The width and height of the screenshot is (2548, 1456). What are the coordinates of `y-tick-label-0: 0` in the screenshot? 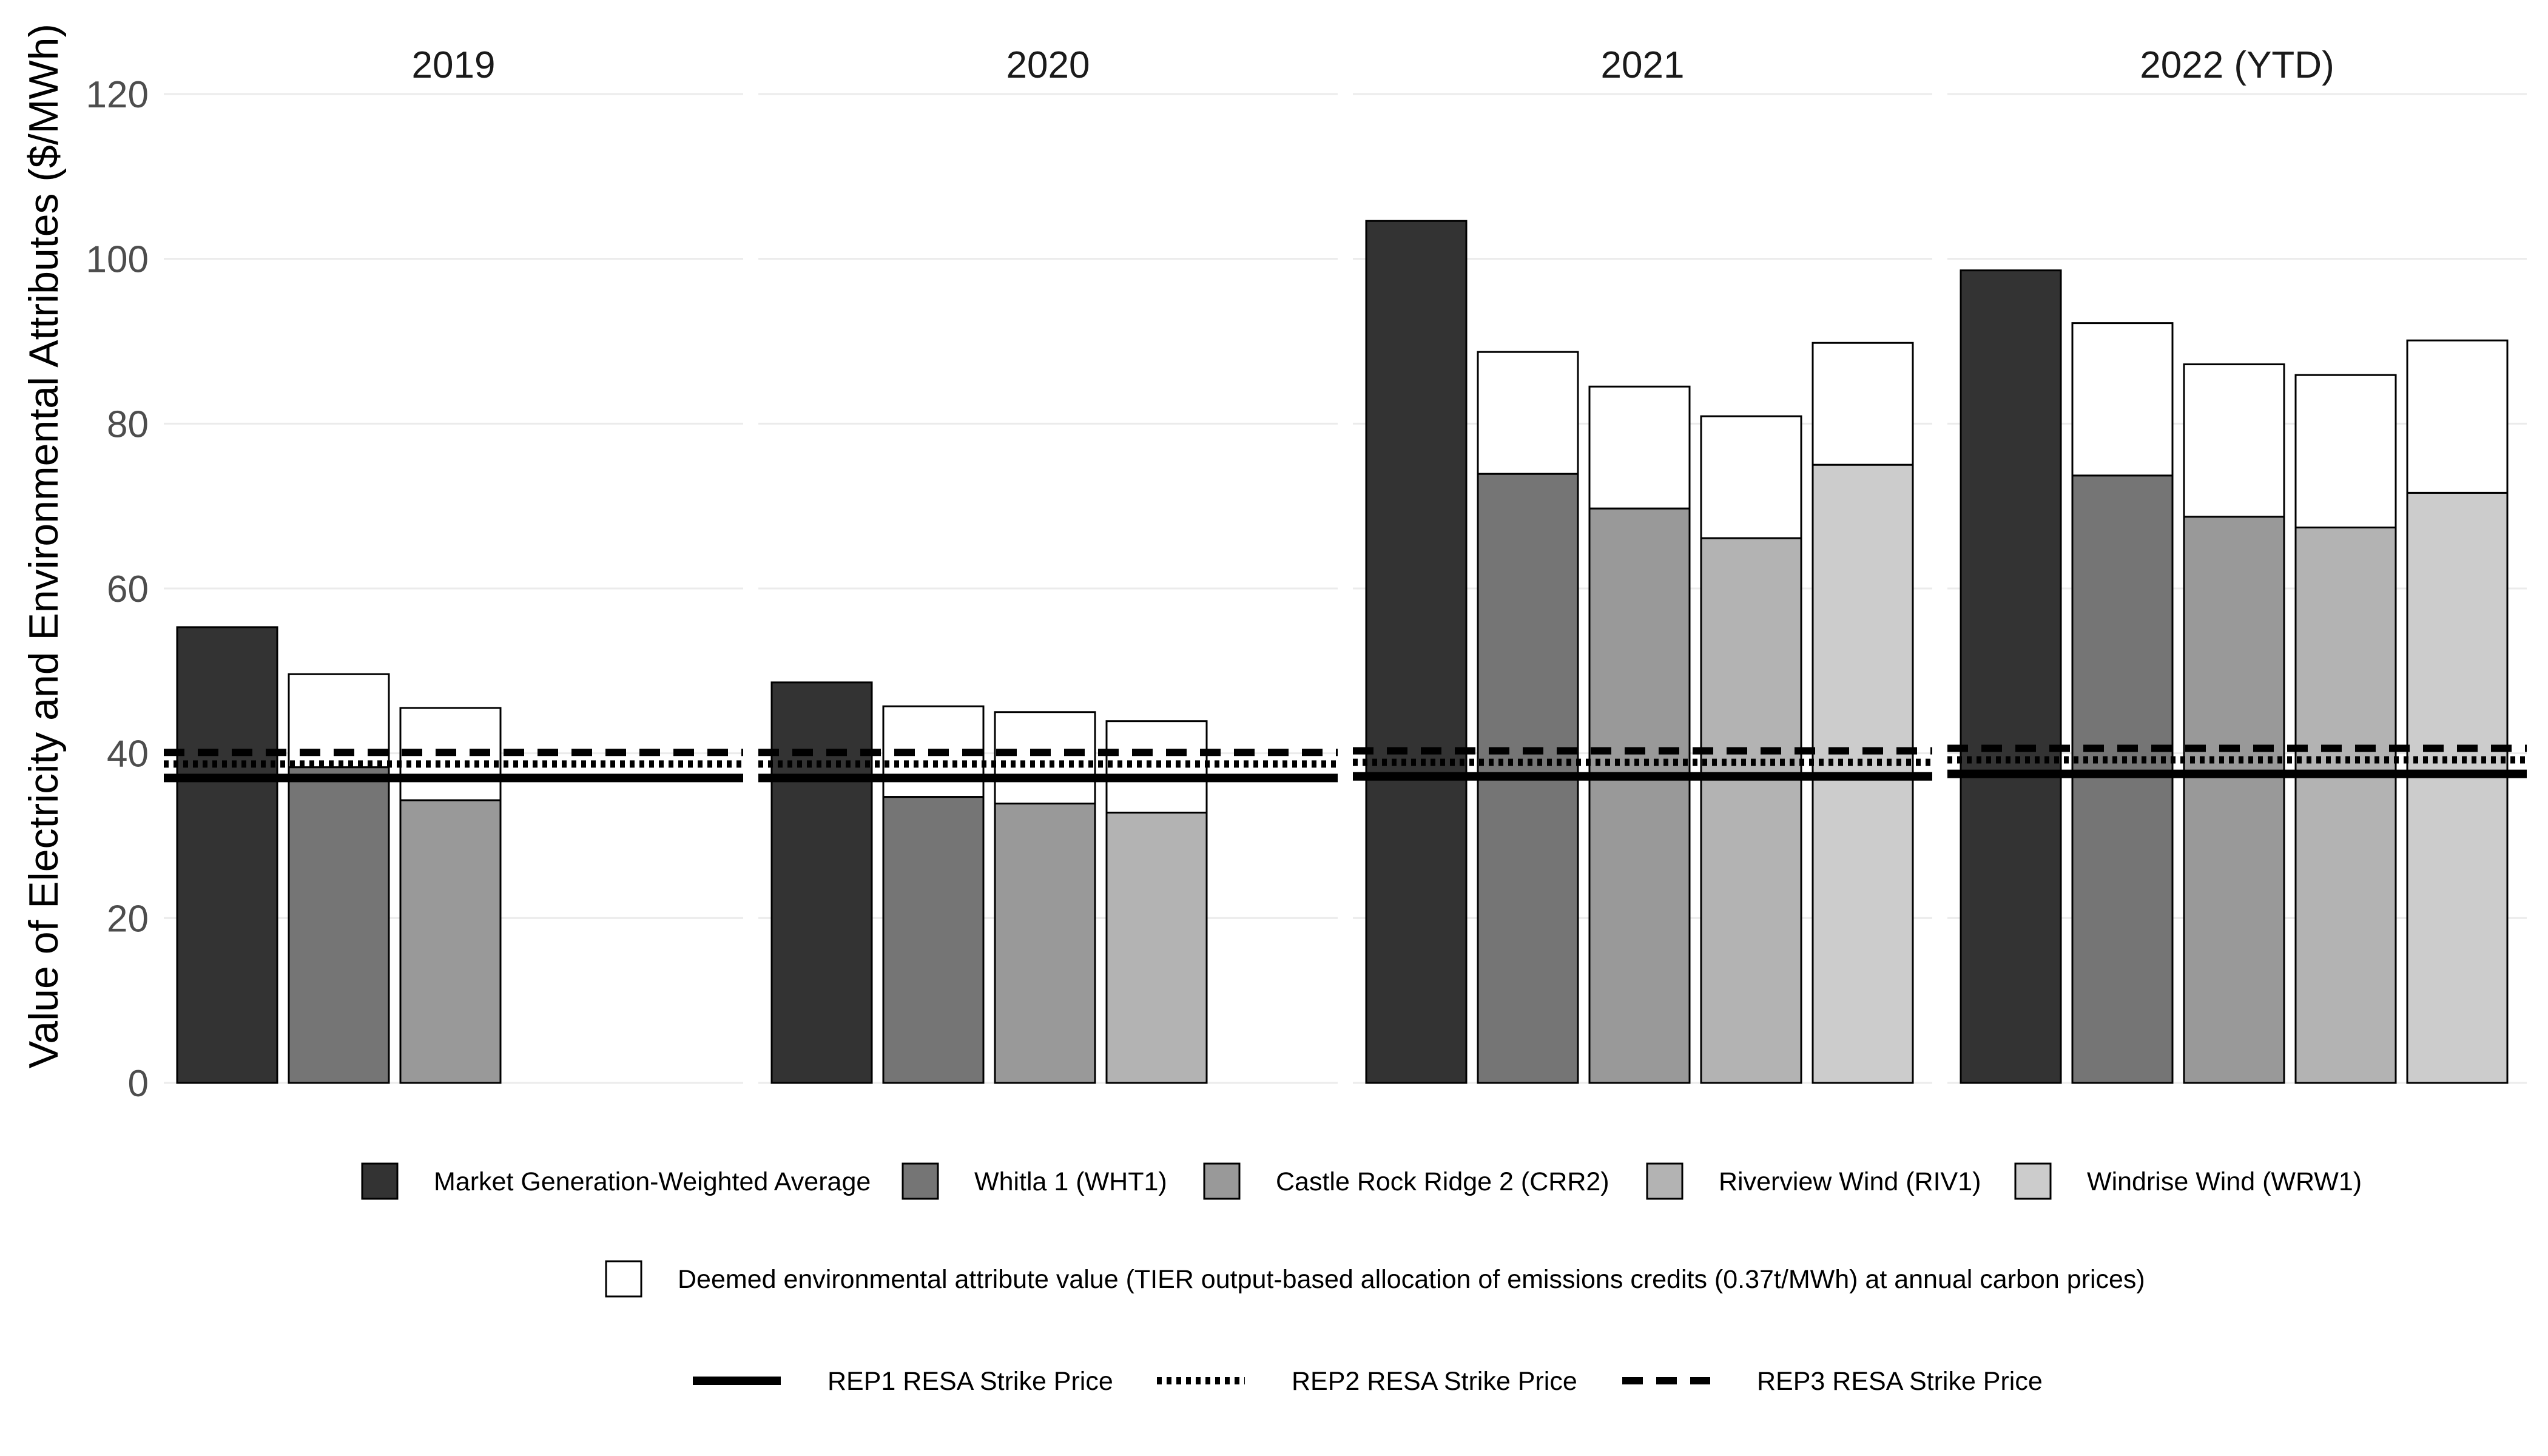 It's located at (138, 1084).